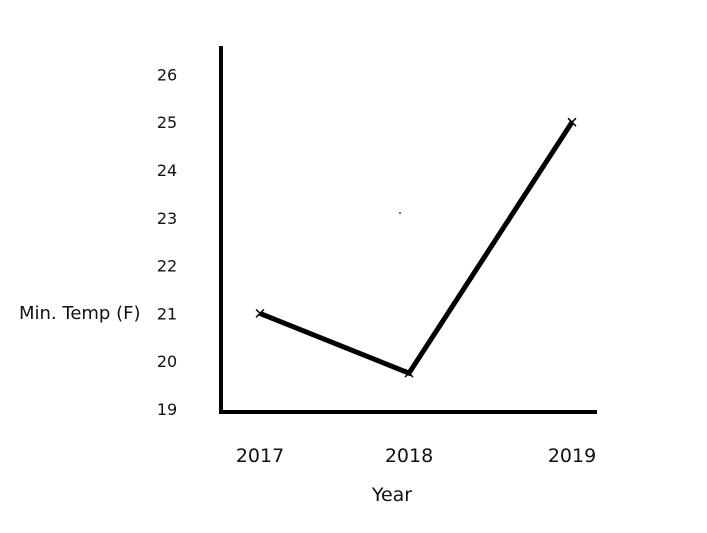  Describe the element at coordinates (79, 313) in the screenshot. I see `y-axis-label: Min. Temp (F)` at that location.